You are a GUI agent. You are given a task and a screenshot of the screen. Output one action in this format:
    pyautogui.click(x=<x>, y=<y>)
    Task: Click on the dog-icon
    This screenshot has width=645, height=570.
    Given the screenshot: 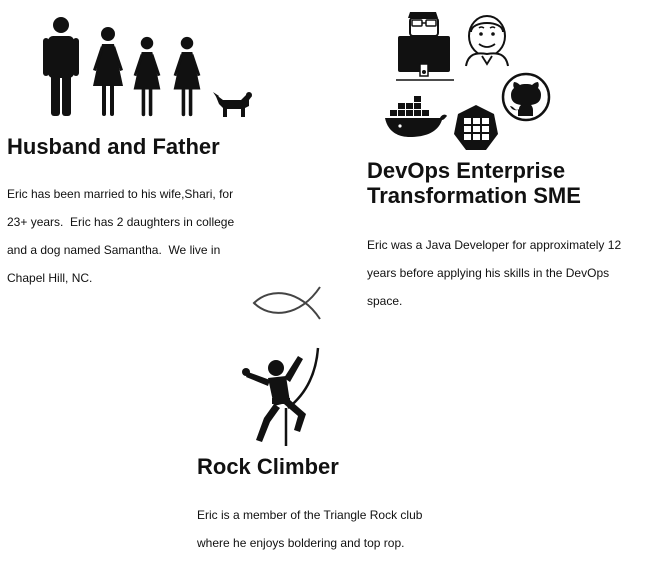 What is the action you would take?
    pyautogui.click(x=232, y=104)
    